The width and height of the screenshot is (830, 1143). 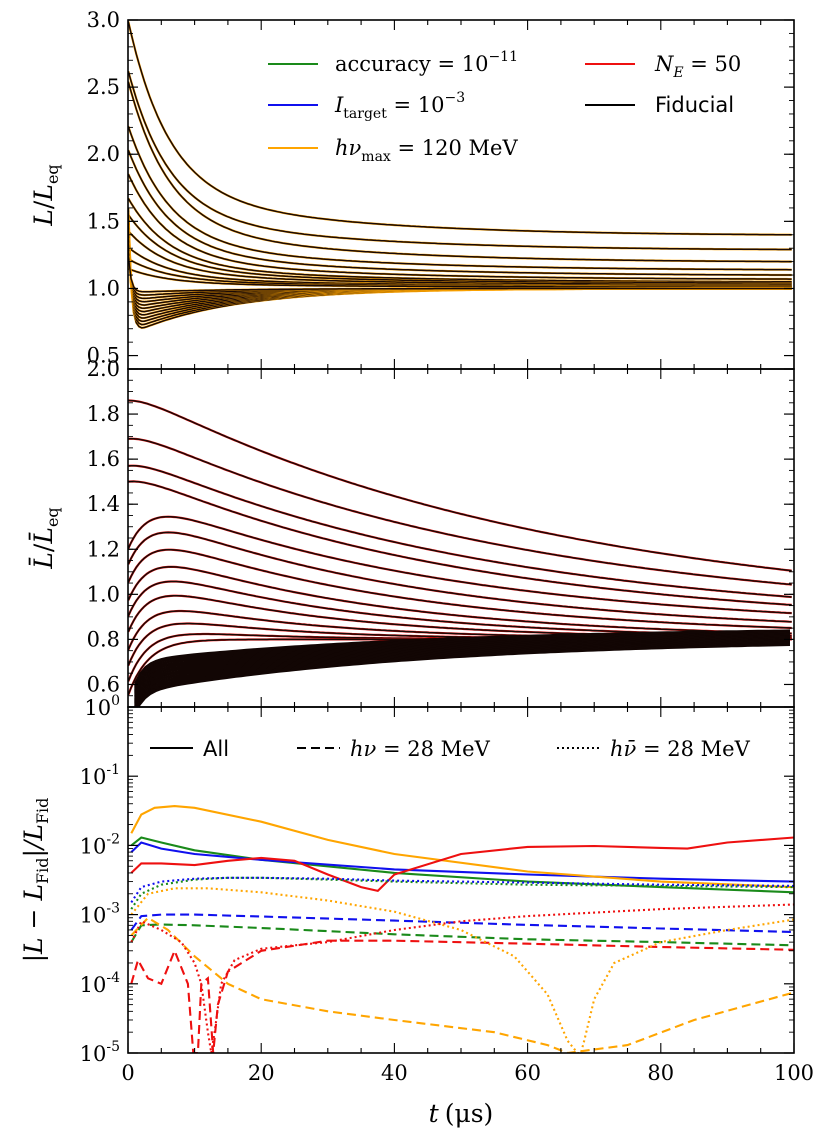 What do you see at coordinates (102, 706) in the screenshot?
I see `ytick-label: 10⁰` at bounding box center [102, 706].